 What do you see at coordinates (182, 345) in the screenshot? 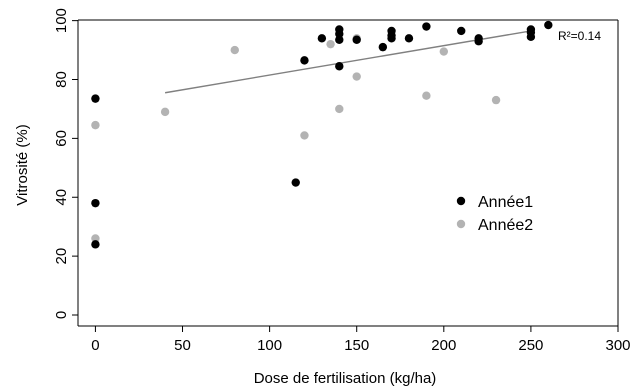
I see `x-tick-label-1: 50` at bounding box center [182, 345].